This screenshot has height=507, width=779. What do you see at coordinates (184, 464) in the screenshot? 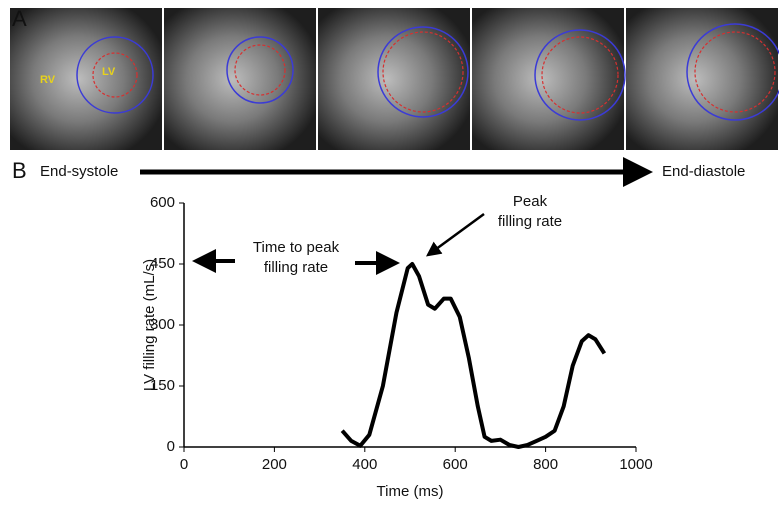
I see `x-tick-label: 0` at bounding box center [184, 464].